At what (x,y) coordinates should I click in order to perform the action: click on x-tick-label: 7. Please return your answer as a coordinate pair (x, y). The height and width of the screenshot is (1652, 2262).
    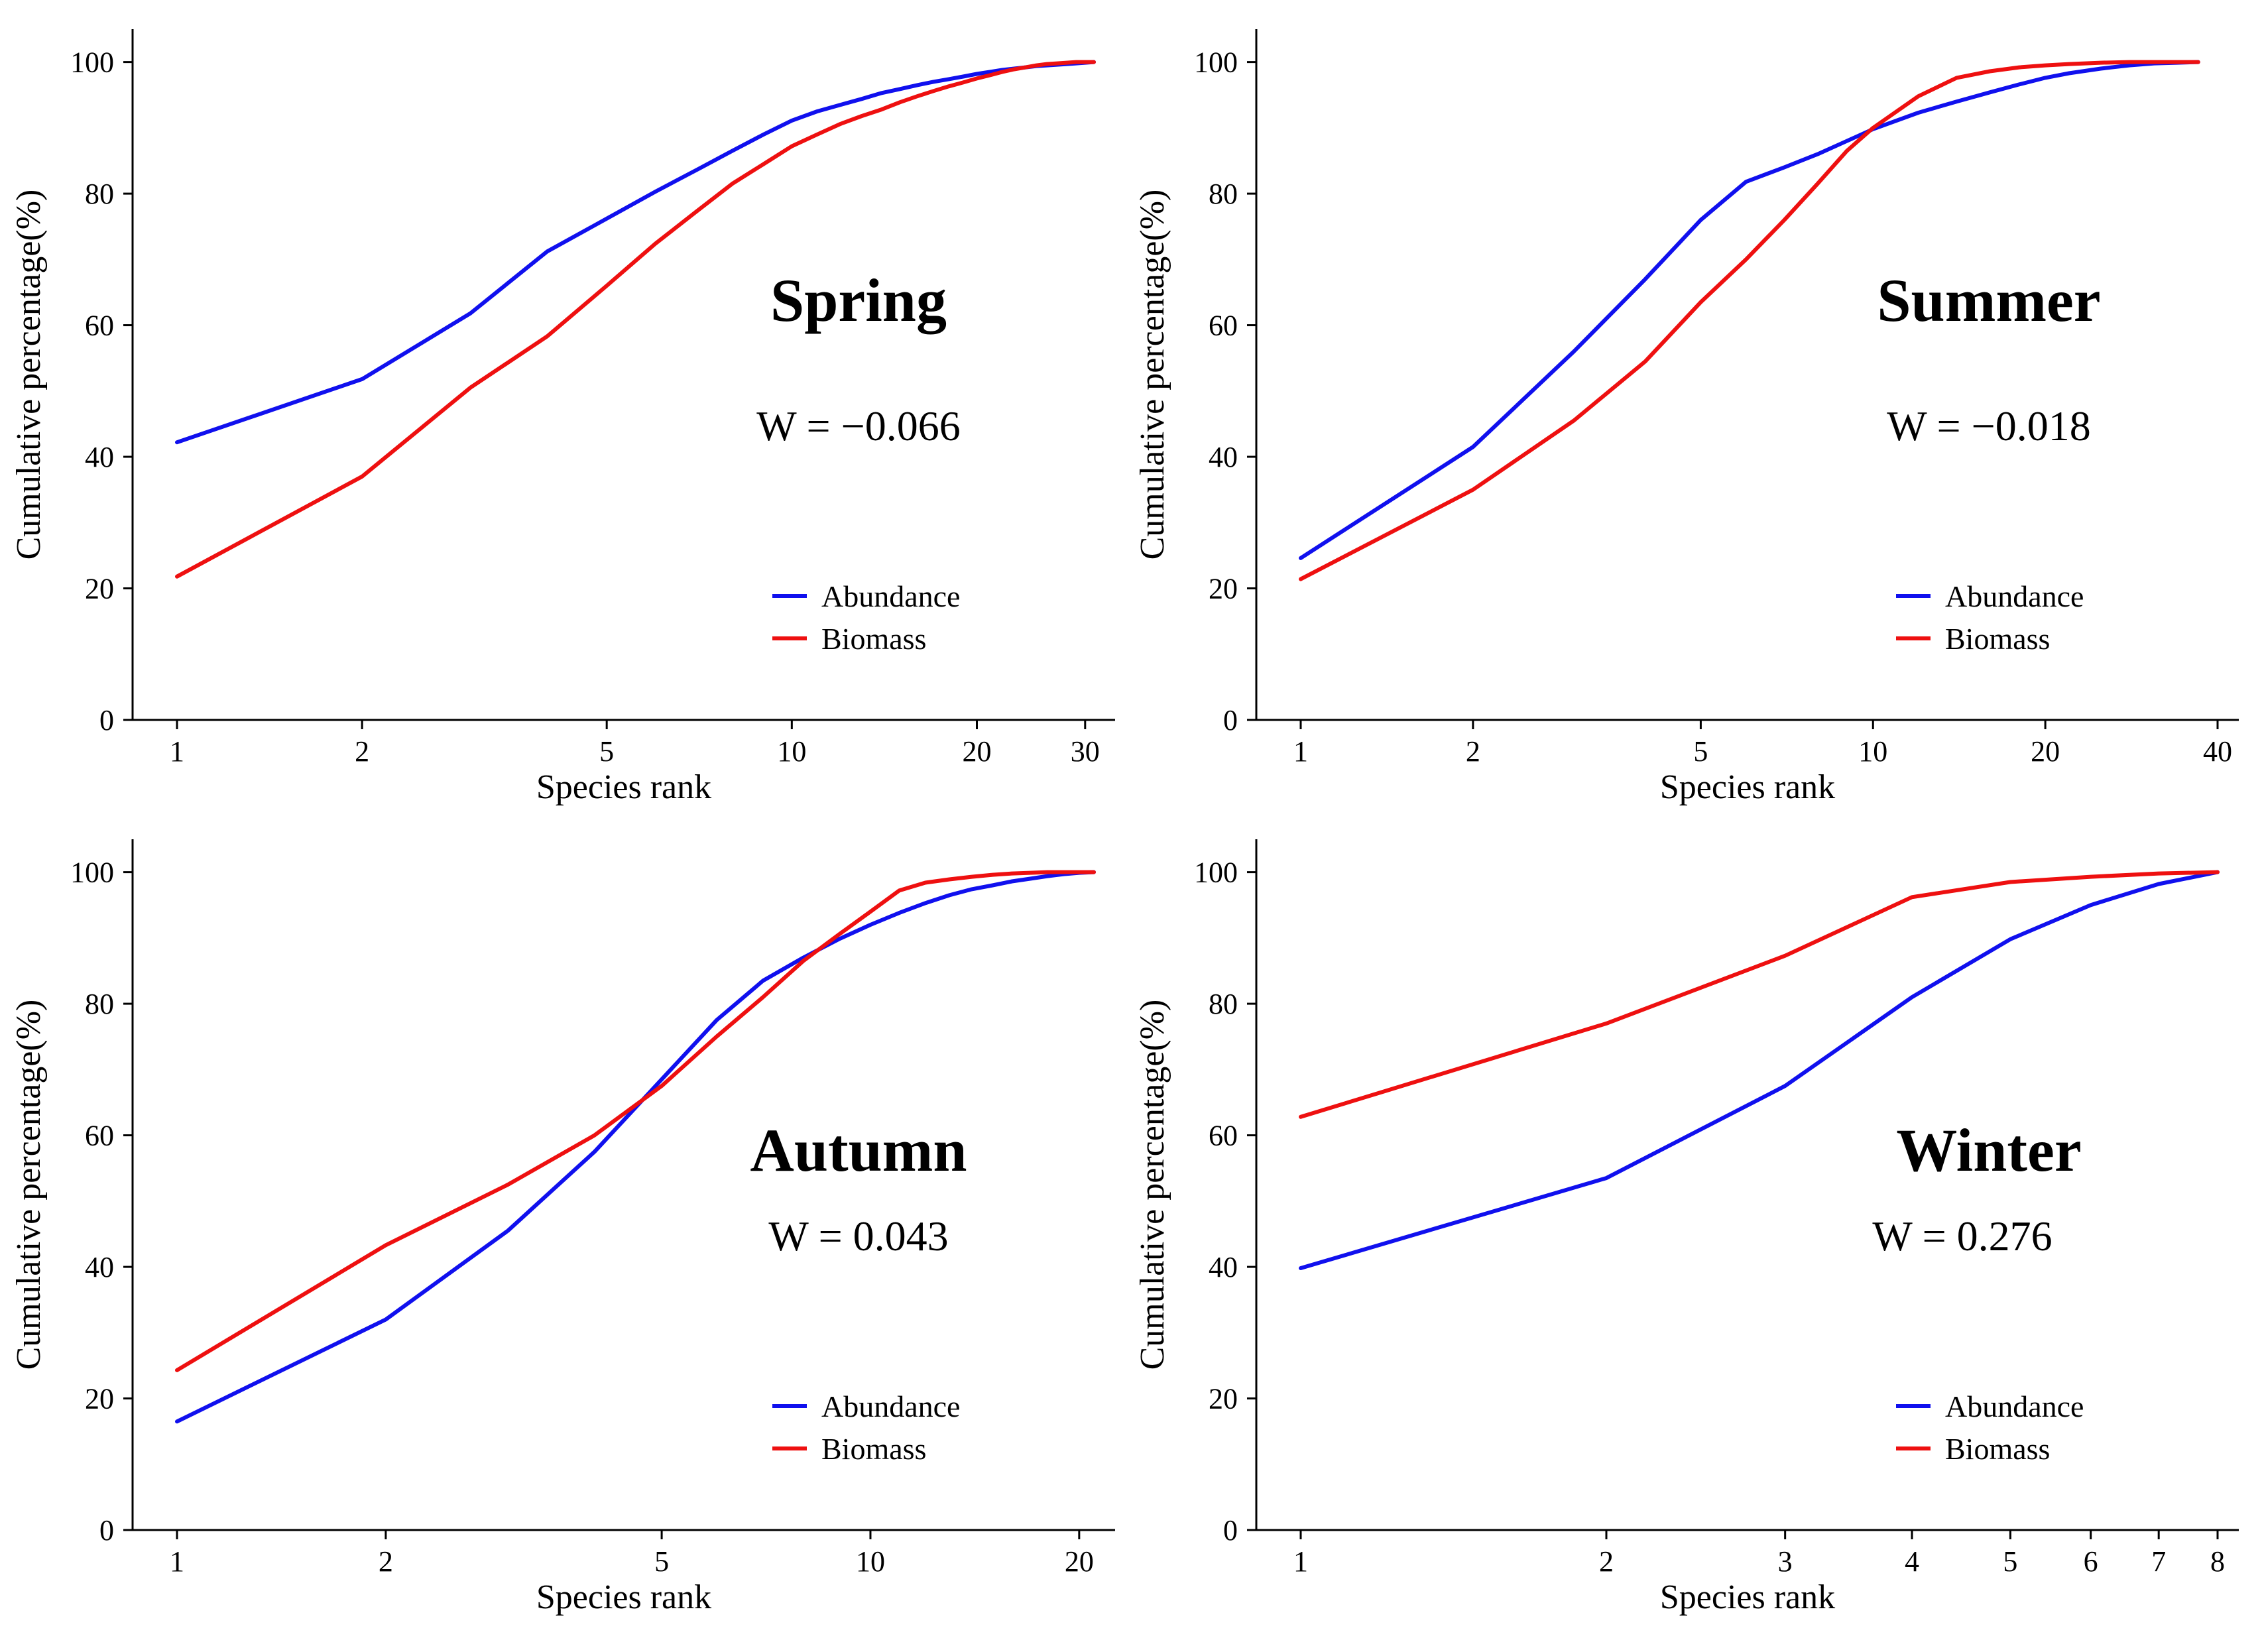
    Looking at the image, I should click on (2158, 1561).